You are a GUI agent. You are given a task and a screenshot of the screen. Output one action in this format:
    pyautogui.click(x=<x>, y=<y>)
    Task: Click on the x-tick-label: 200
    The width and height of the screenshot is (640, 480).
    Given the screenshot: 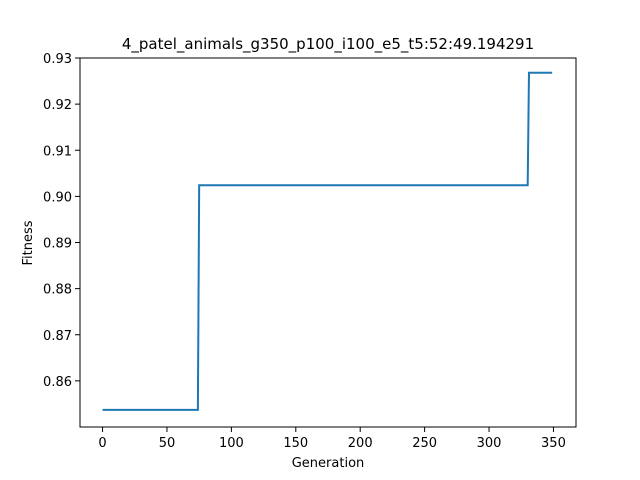 What is the action you would take?
    pyautogui.click(x=360, y=443)
    